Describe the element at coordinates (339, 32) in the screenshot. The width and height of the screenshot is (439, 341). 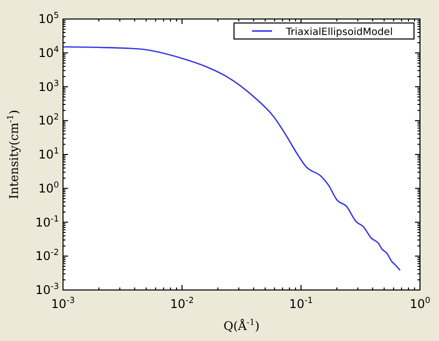
I see `legend-label: TriaxialEllipsoidModel` at that location.